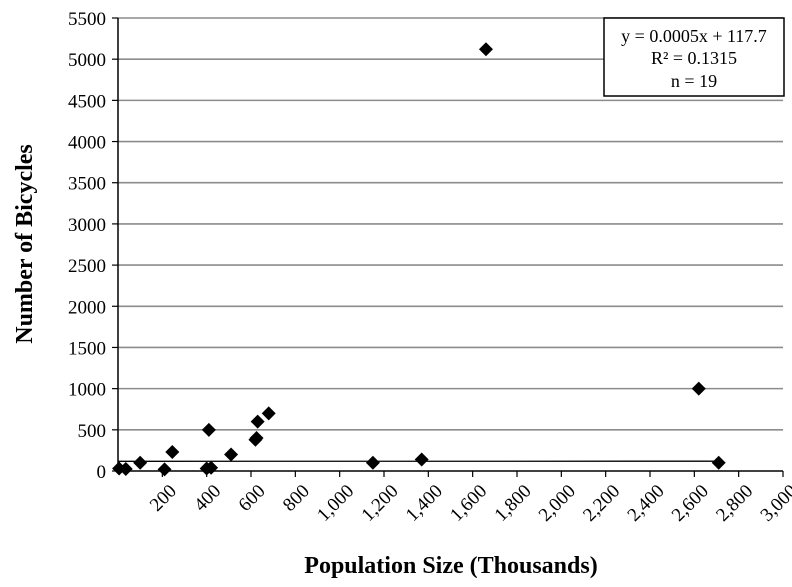 This screenshot has height=587, width=792. Describe the element at coordinates (646, 503) in the screenshot. I see `x-tick-label: 2,400` at that location.